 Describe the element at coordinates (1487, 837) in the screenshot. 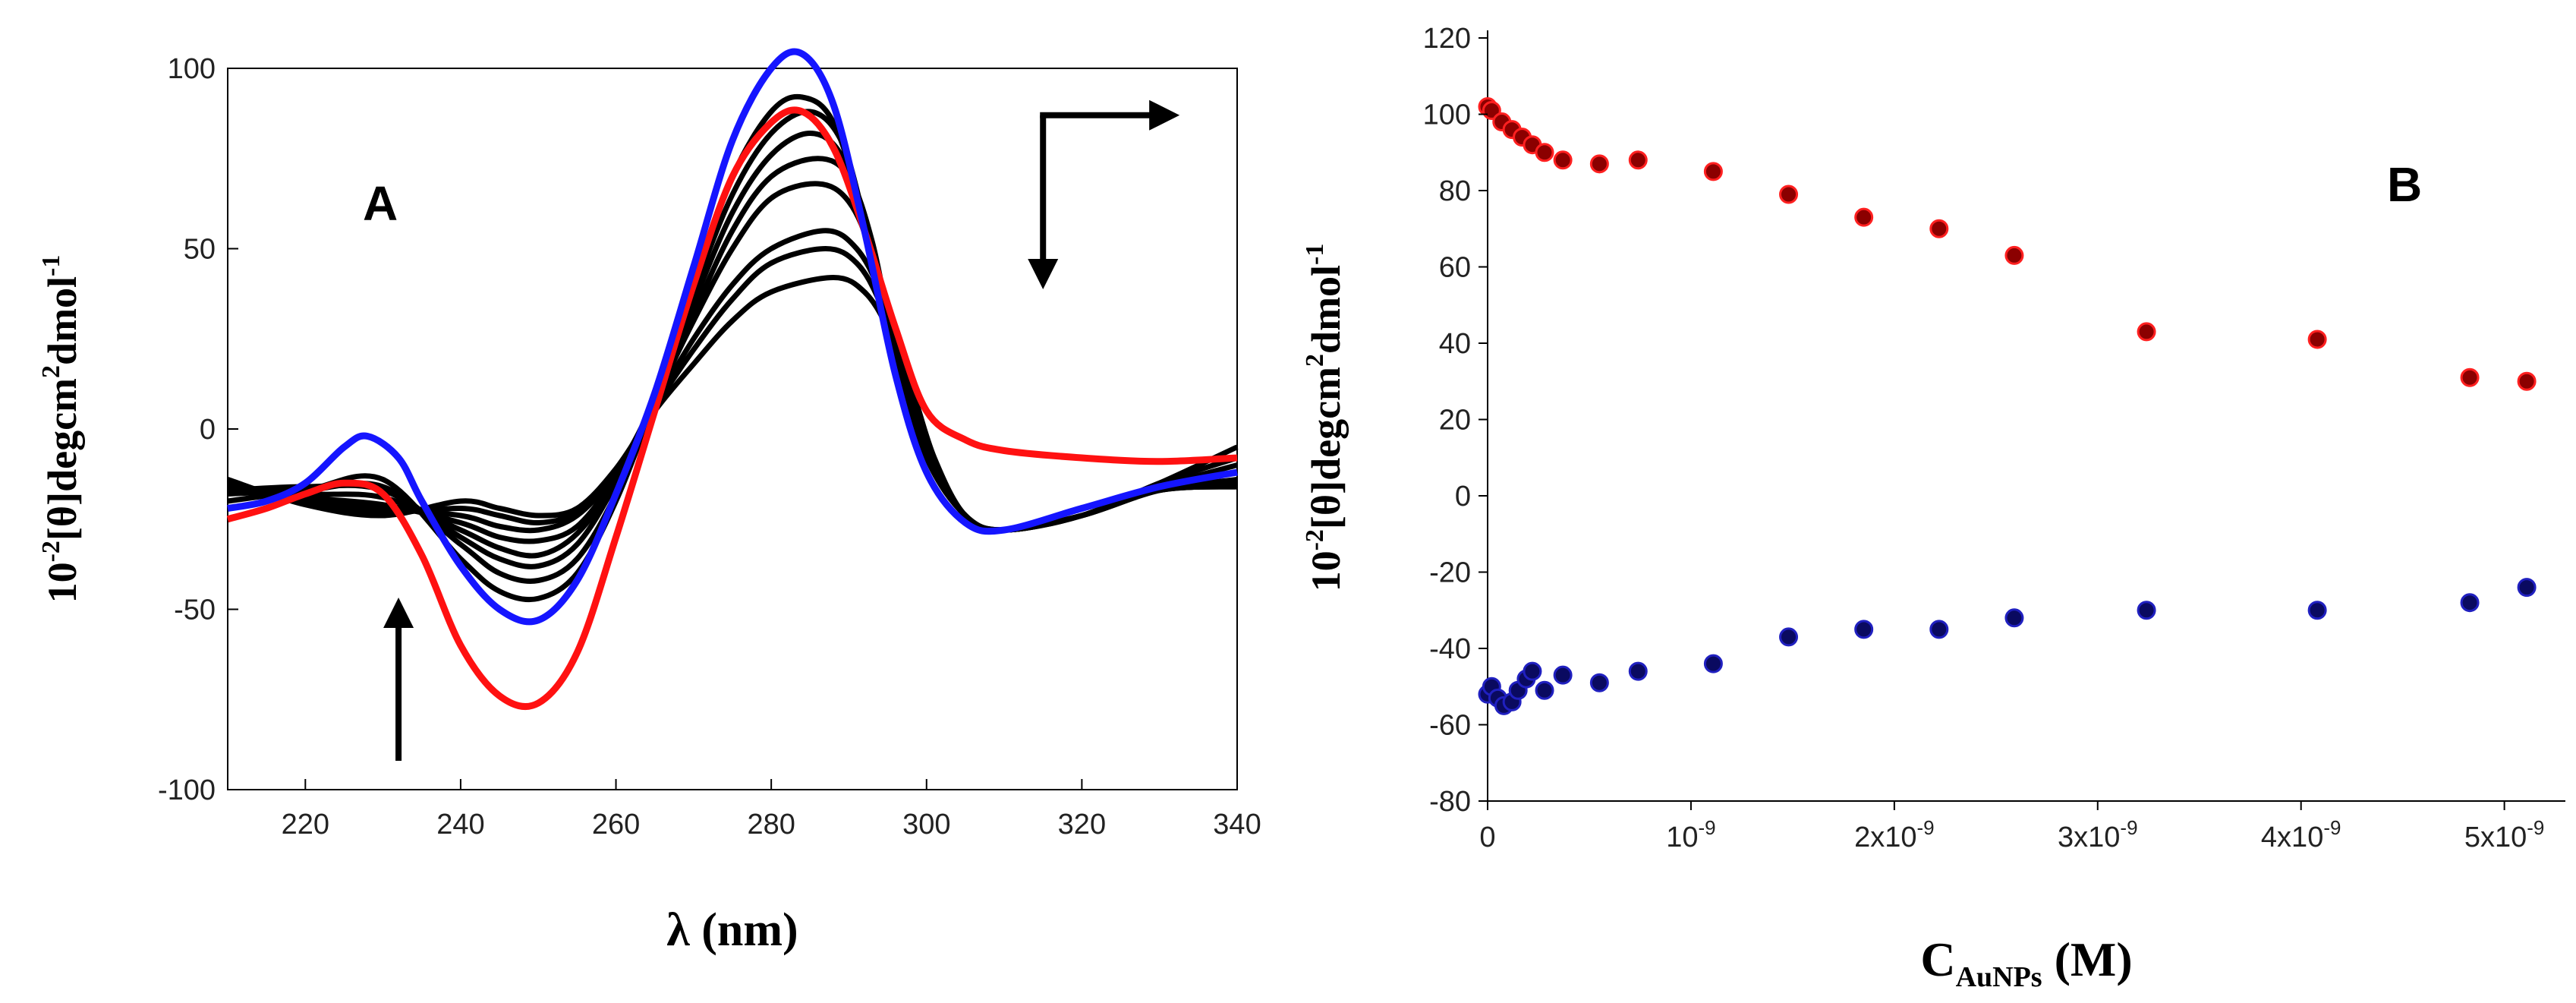

I see `panel-b-x-tick-label: 0` at that location.